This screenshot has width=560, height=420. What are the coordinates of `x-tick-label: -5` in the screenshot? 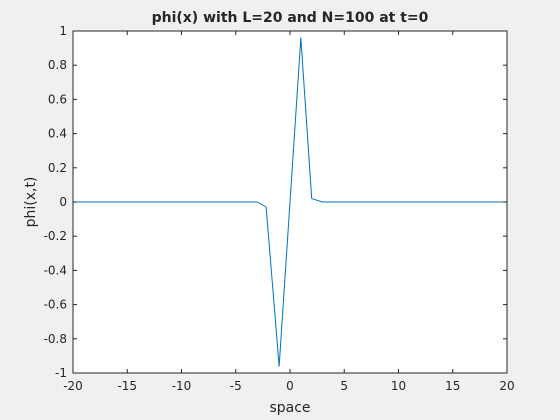 It's located at (236, 386).